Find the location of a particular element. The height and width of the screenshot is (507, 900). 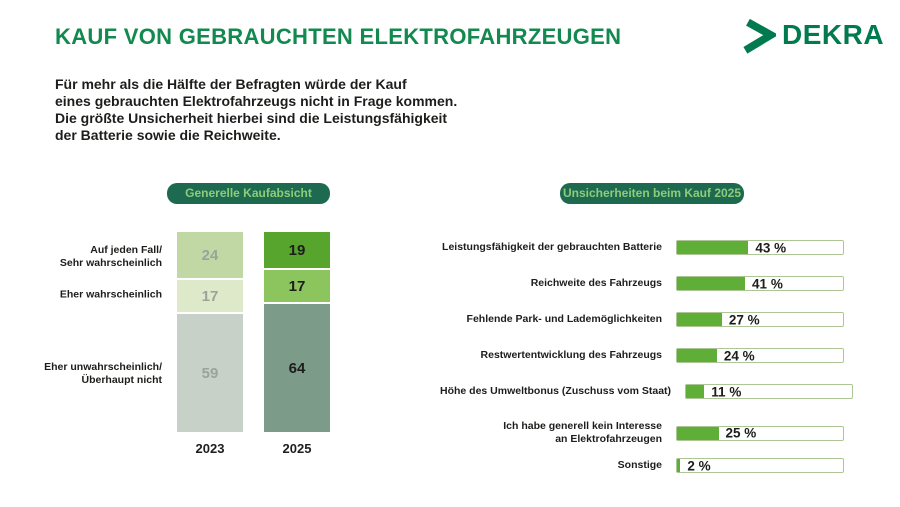

bar-track: 27 % is located at coordinates (760, 319).